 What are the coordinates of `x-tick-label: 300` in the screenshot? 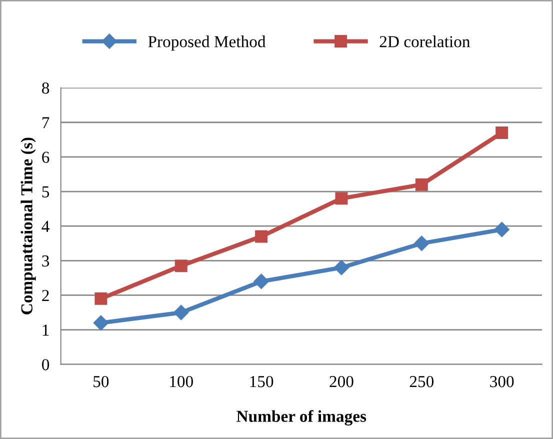 It's located at (502, 382).